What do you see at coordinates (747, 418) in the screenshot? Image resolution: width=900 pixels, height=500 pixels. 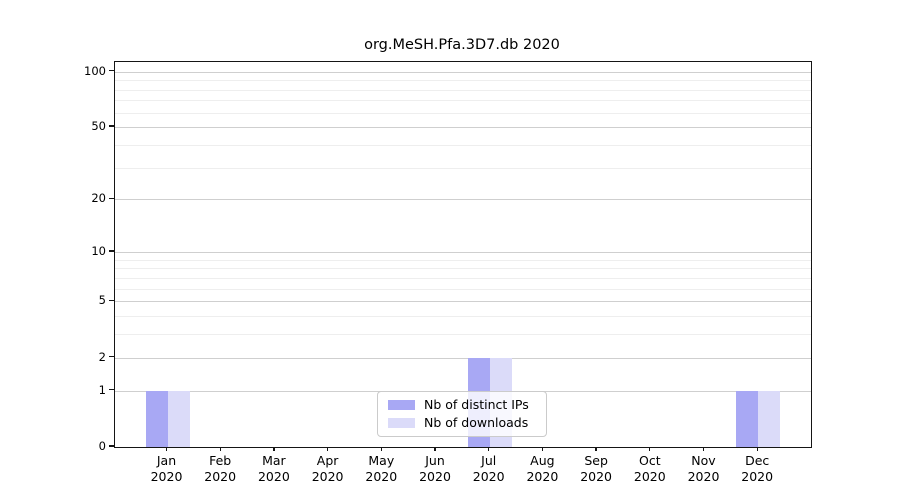 I see `bar-distinct-ips-dec` at bounding box center [747, 418].